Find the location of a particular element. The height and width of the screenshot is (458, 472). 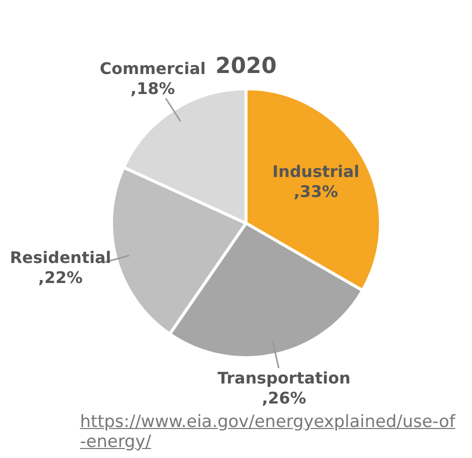

slice-label: Industrial is located at coordinates (316, 172).